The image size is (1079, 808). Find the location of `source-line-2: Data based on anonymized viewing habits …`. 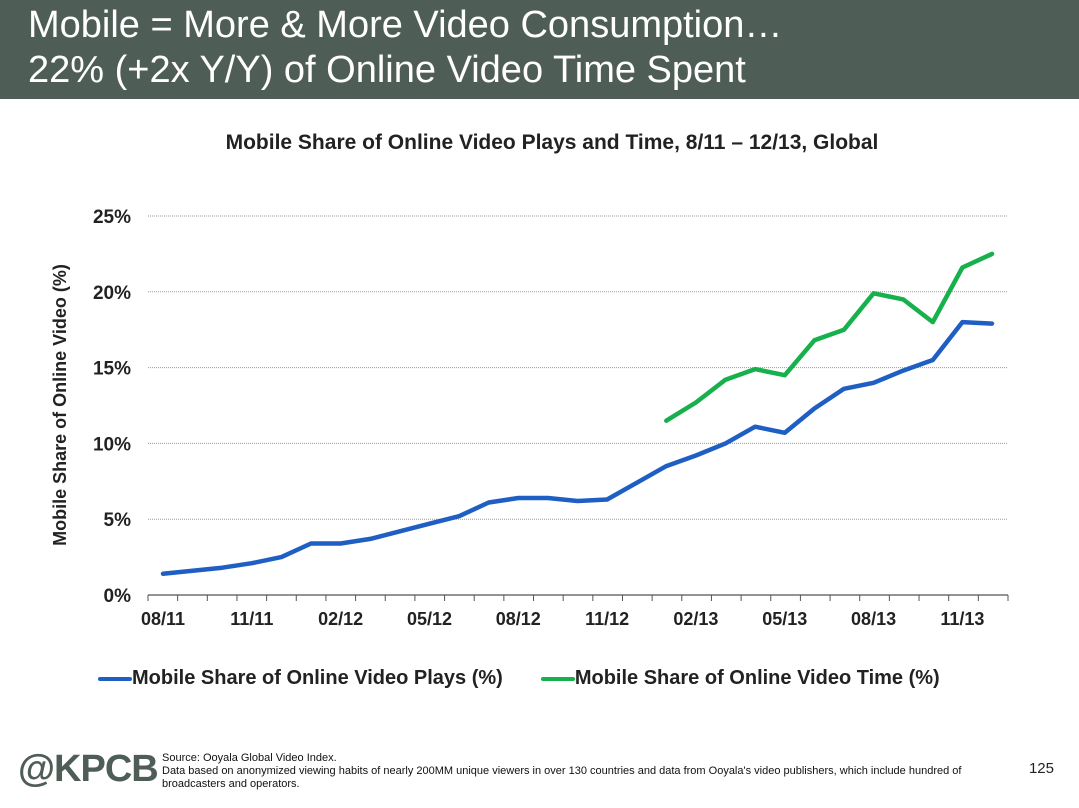

source-line-2: Data based on anonymized viewing habits … is located at coordinates (562, 777).